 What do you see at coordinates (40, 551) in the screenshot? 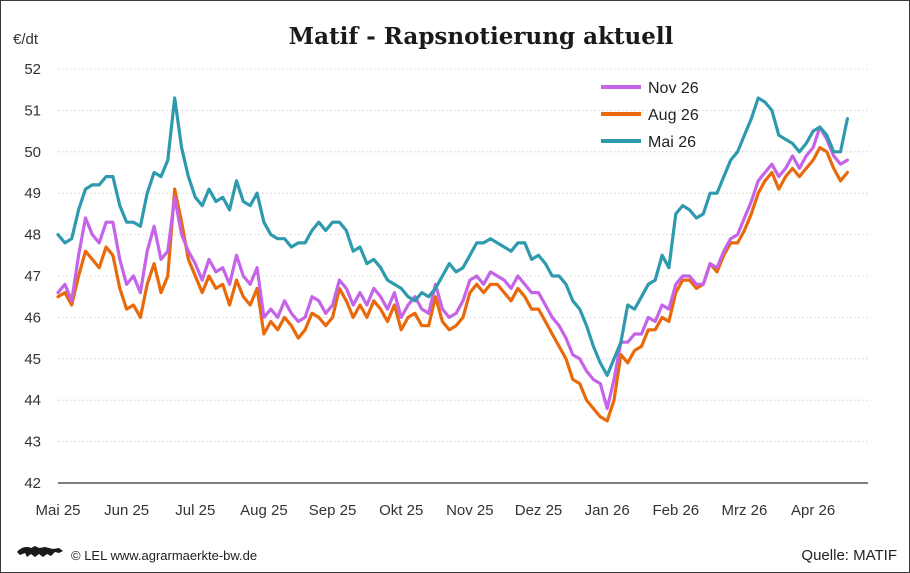
I see `lion-logo-icon` at bounding box center [40, 551].